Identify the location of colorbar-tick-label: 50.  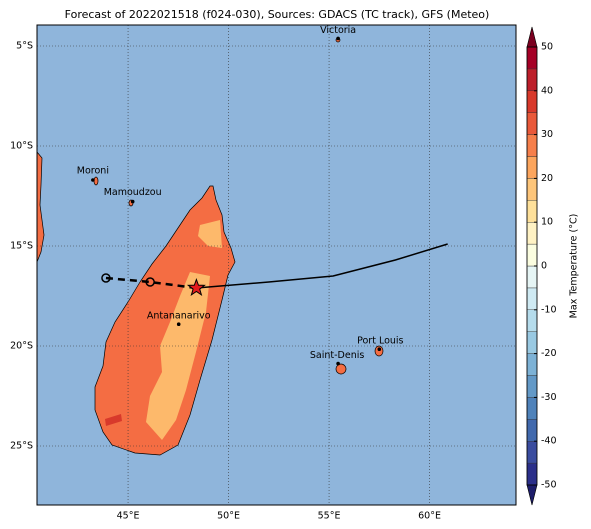
(547, 47).